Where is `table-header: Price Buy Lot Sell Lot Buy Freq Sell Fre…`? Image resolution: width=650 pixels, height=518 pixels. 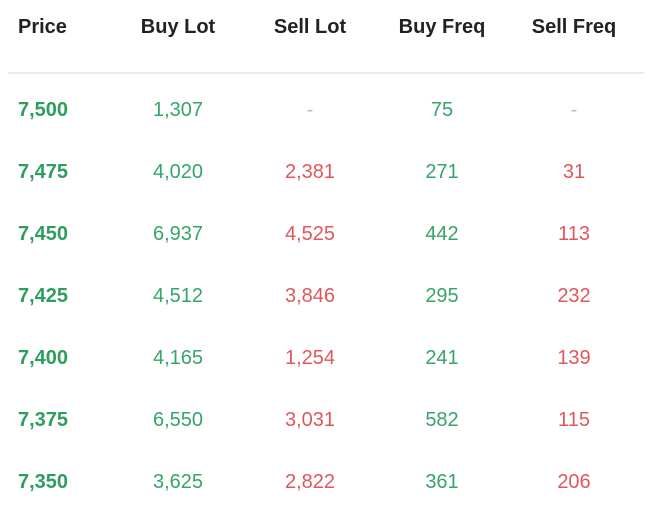
table-header: Price Buy Lot Sell Lot Buy Freq Sell Fre… is located at coordinates (325, 28).